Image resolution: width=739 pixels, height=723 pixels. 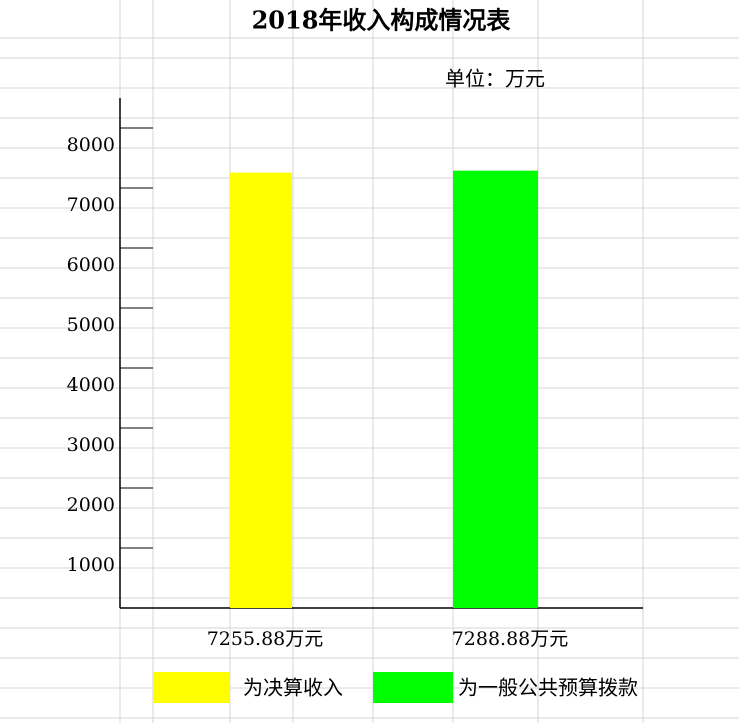 What do you see at coordinates (91, 145) in the screenshot?
I see `y-tick-label: 8000` at bounding box center [91, 145].